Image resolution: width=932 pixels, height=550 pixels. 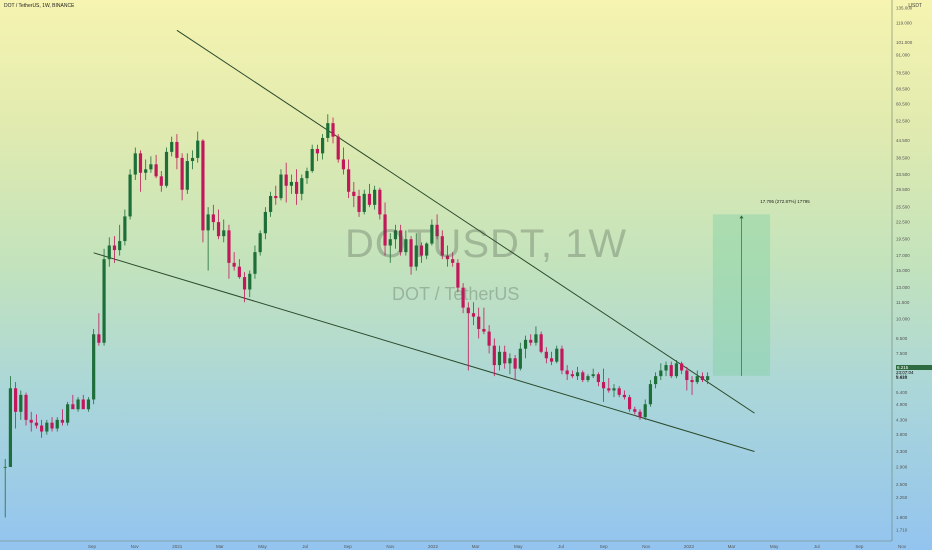 What do you see at coordinates (903, 222) in the screenshot?
I see `y-tick-label: 22.500` at bounding box center [903, 222].